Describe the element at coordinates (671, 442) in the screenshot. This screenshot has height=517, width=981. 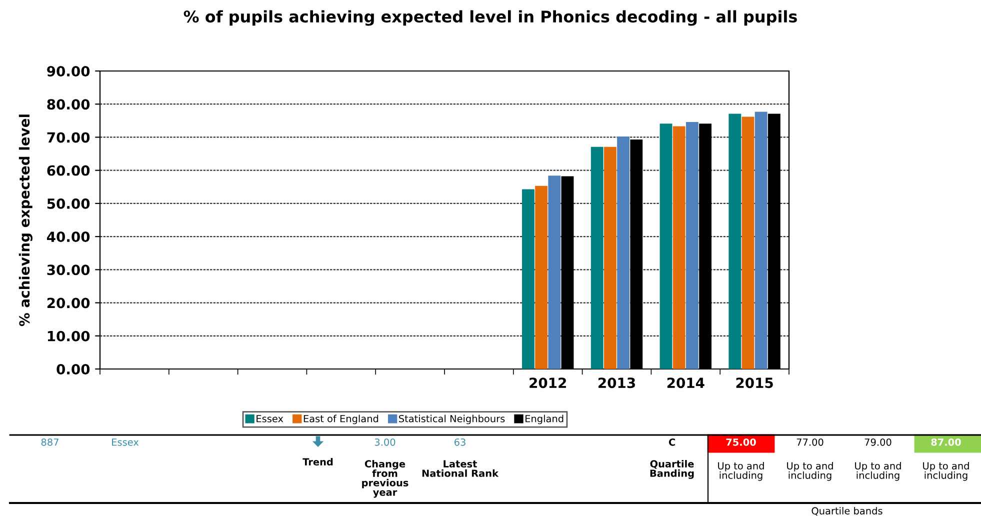
I see `text: C` at that location.